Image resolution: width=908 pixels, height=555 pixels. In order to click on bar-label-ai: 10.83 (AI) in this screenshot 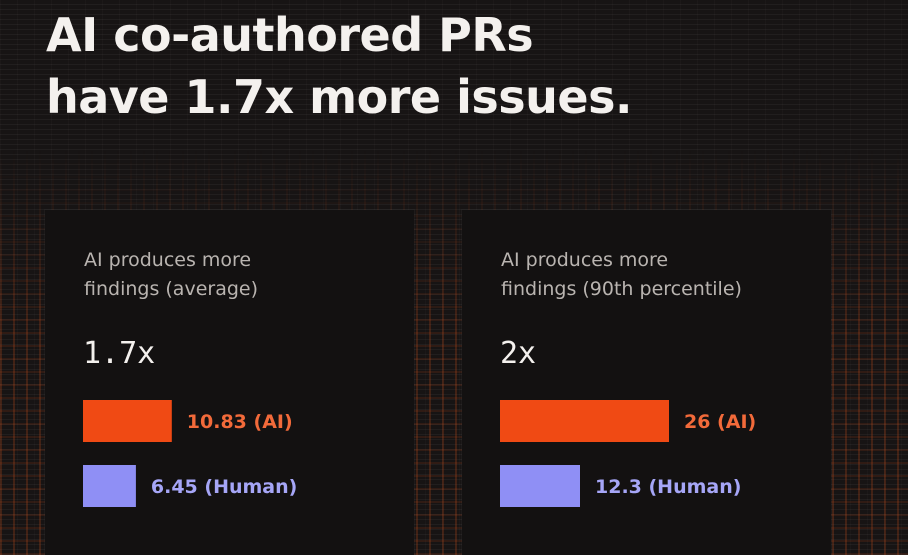, I will do `click(240, 422)`.